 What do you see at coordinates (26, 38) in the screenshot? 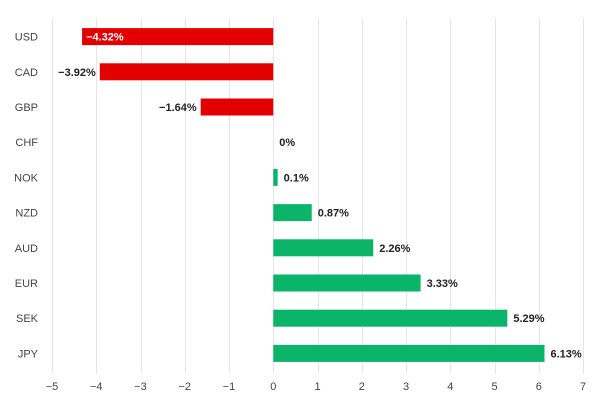
I see `category-label: USD` at bounding box center [26, 38].